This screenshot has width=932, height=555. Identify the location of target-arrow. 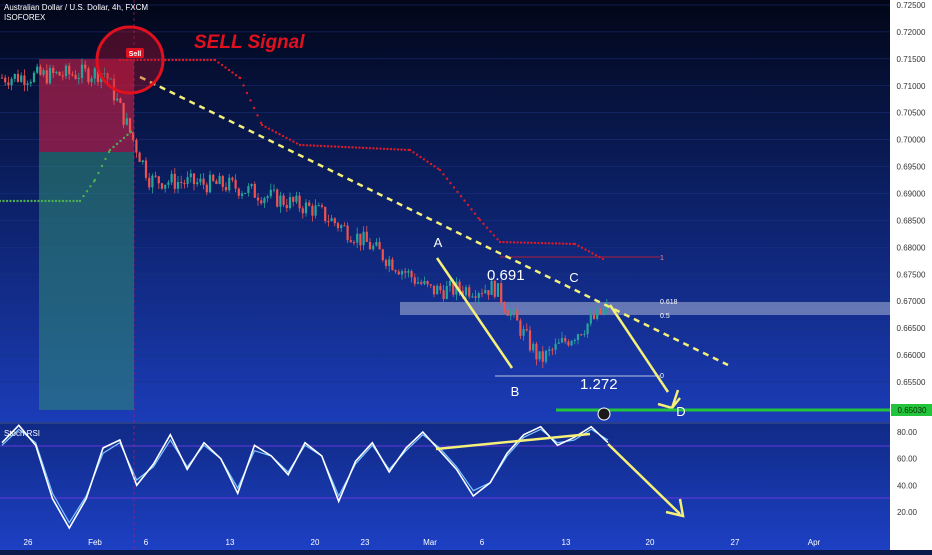
(669, 399).